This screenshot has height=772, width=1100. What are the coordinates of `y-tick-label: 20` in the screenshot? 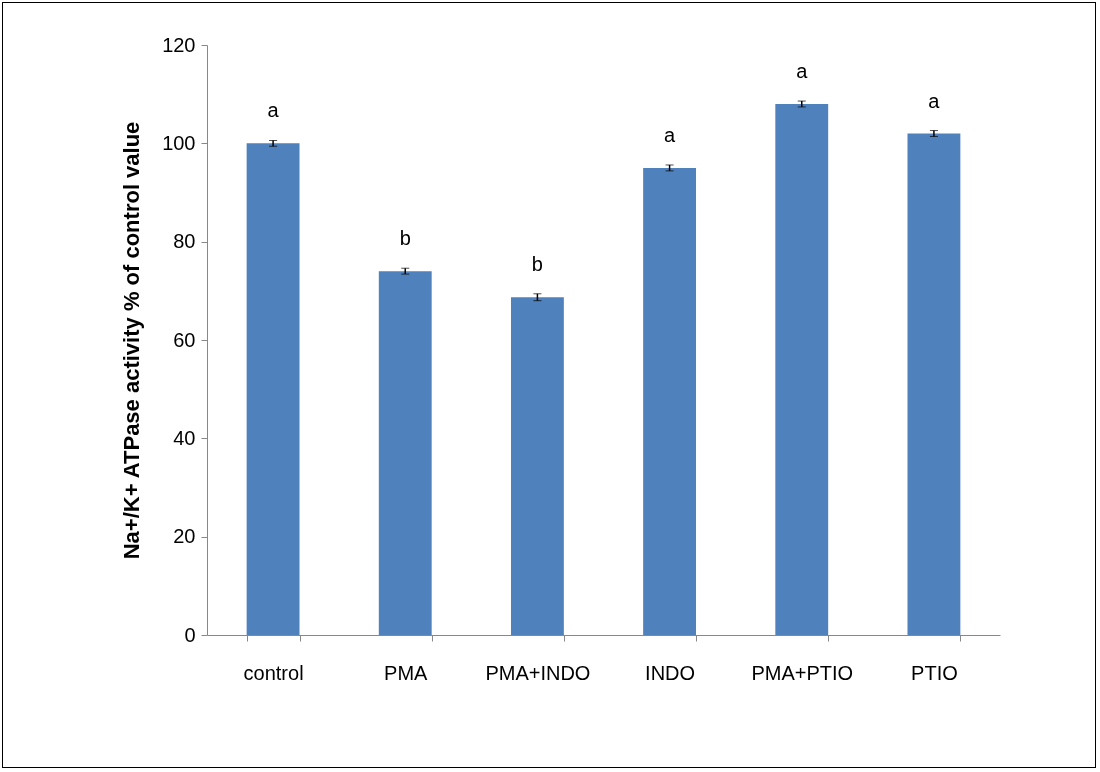 It's located at (184, 536).